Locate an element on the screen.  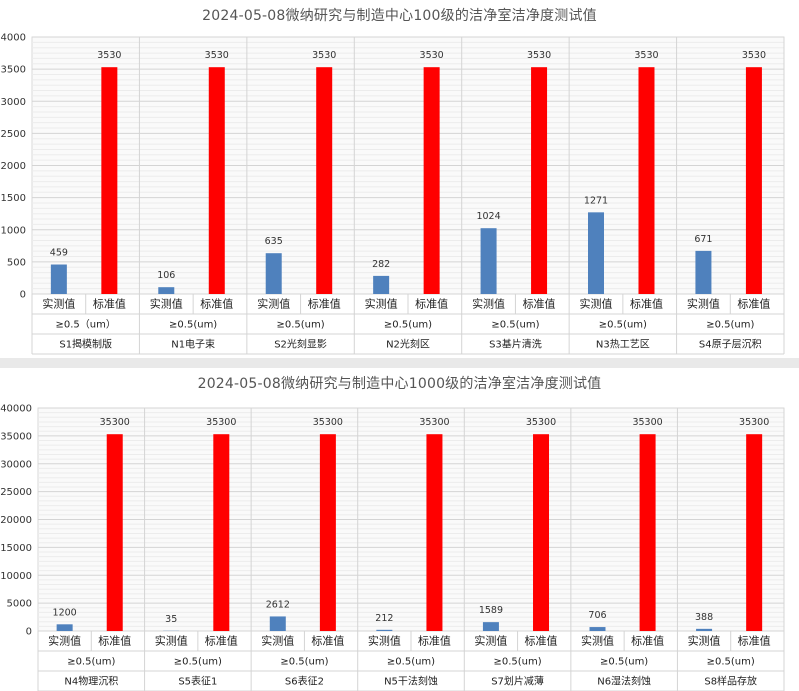
y-tick-label: 3500 is located at coordinates (13, 70).